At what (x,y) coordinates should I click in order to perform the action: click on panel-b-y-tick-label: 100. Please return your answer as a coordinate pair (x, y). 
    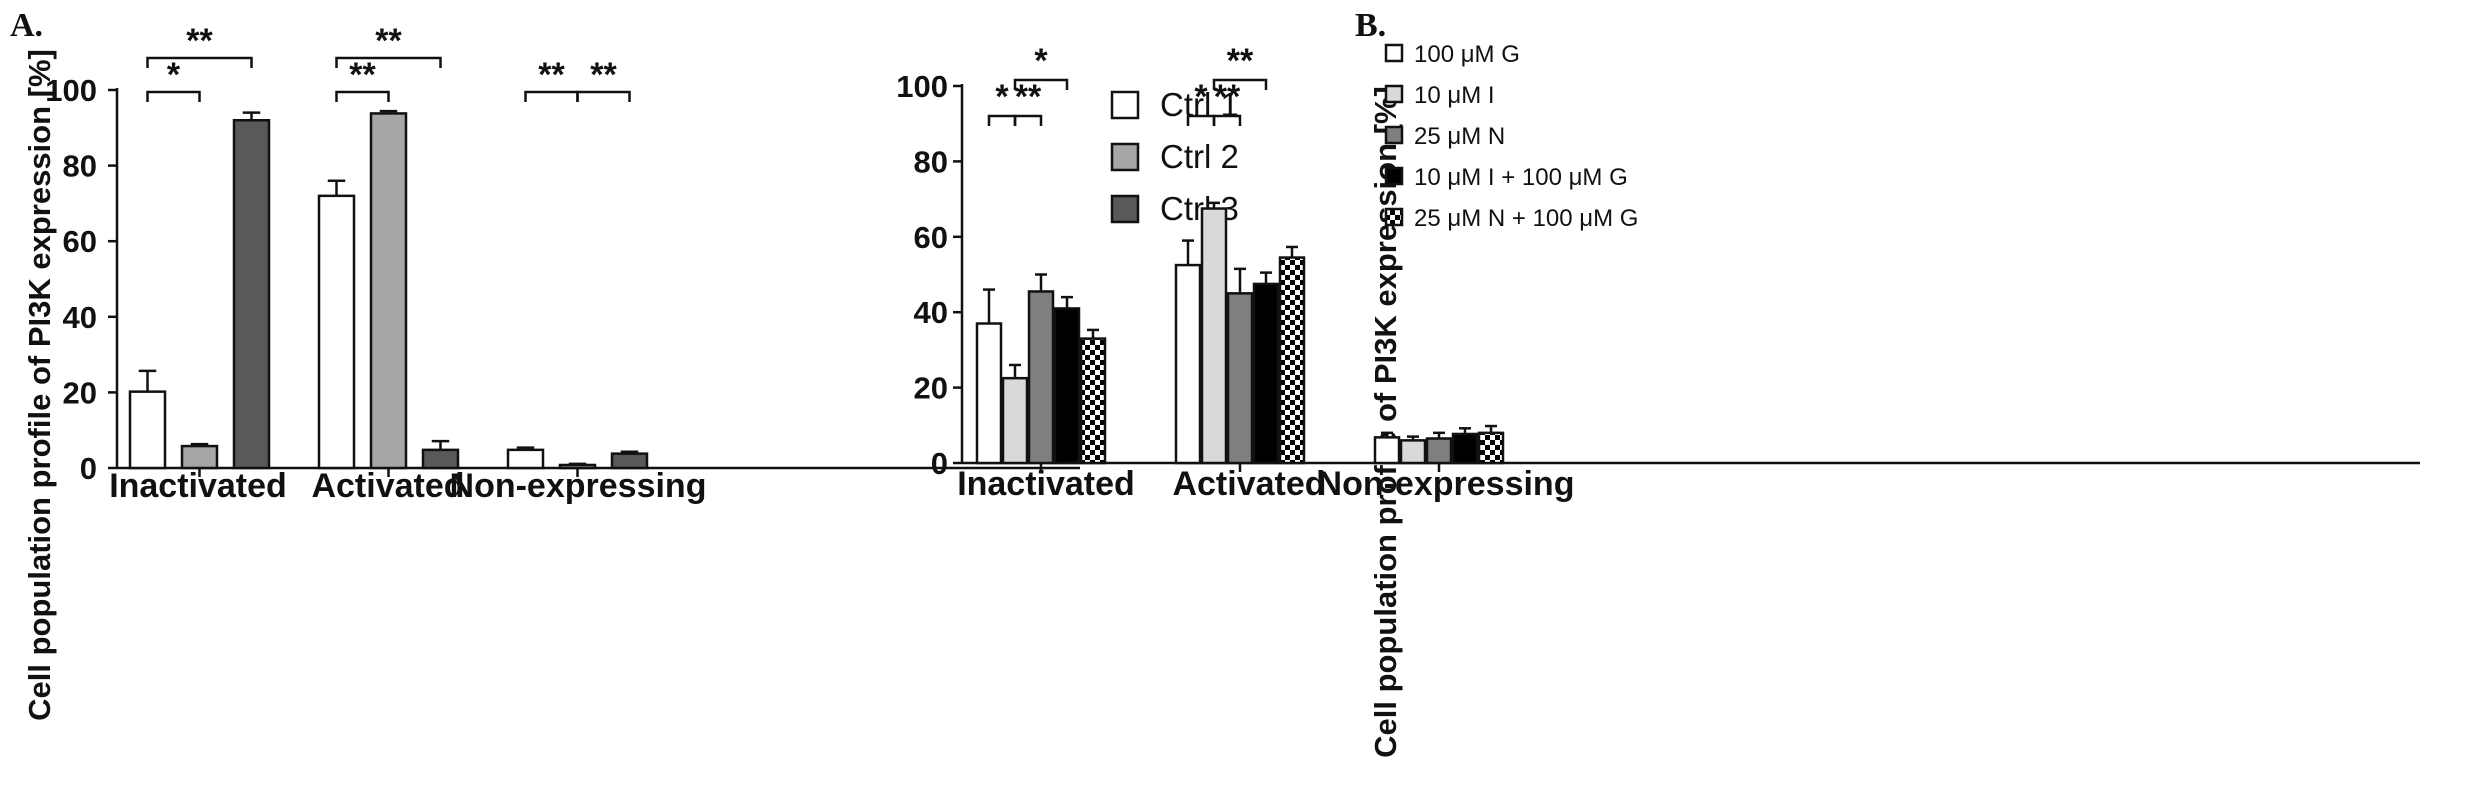
    Looking at the image, I should click on (922, 86).